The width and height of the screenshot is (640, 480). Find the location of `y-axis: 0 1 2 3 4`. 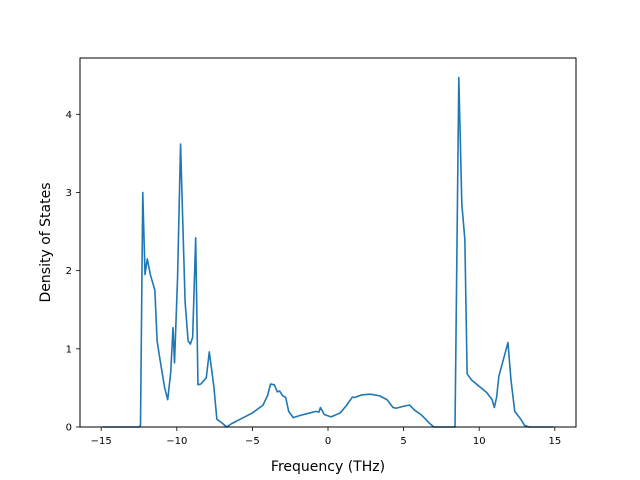

y-axis: 0 1 2 3 4 is located at coordinates (73, 272).